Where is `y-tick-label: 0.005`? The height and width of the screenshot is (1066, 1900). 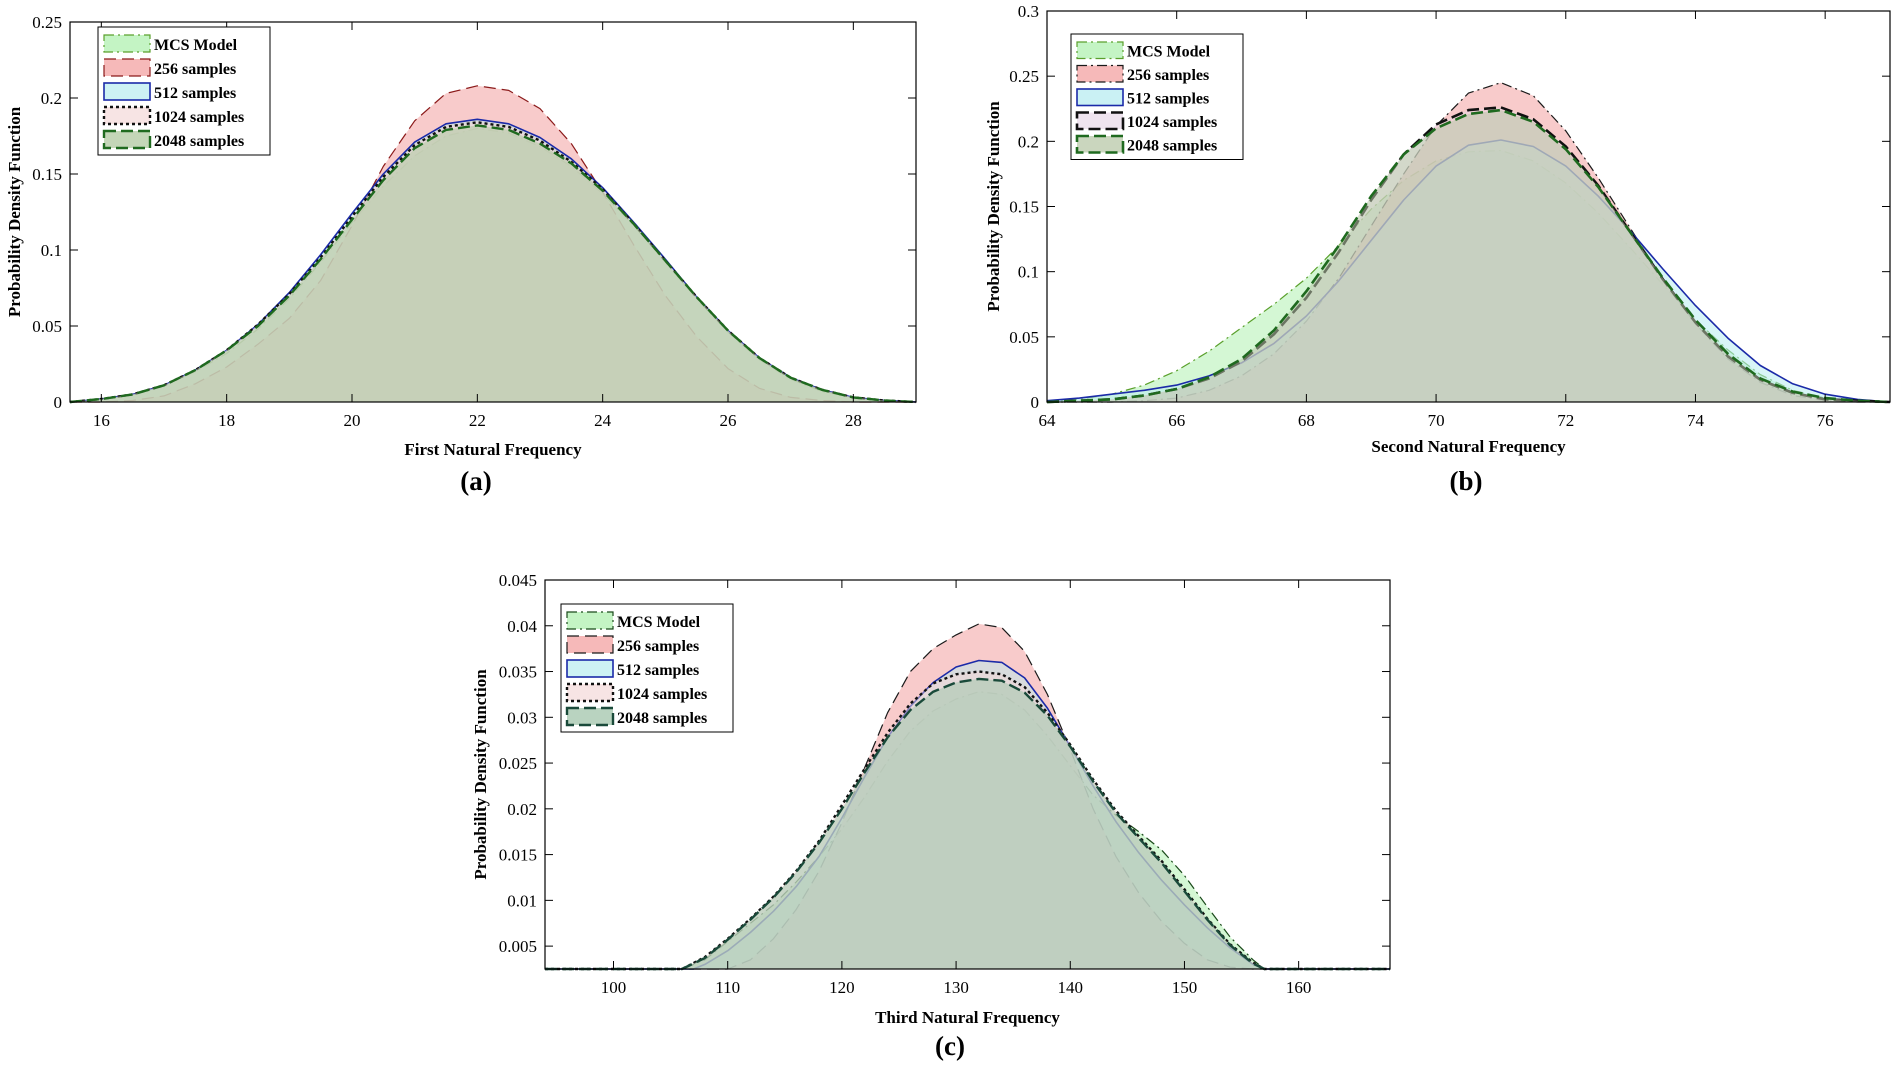 y-tick-label: 0.005 is located at coordinates (518, 946).